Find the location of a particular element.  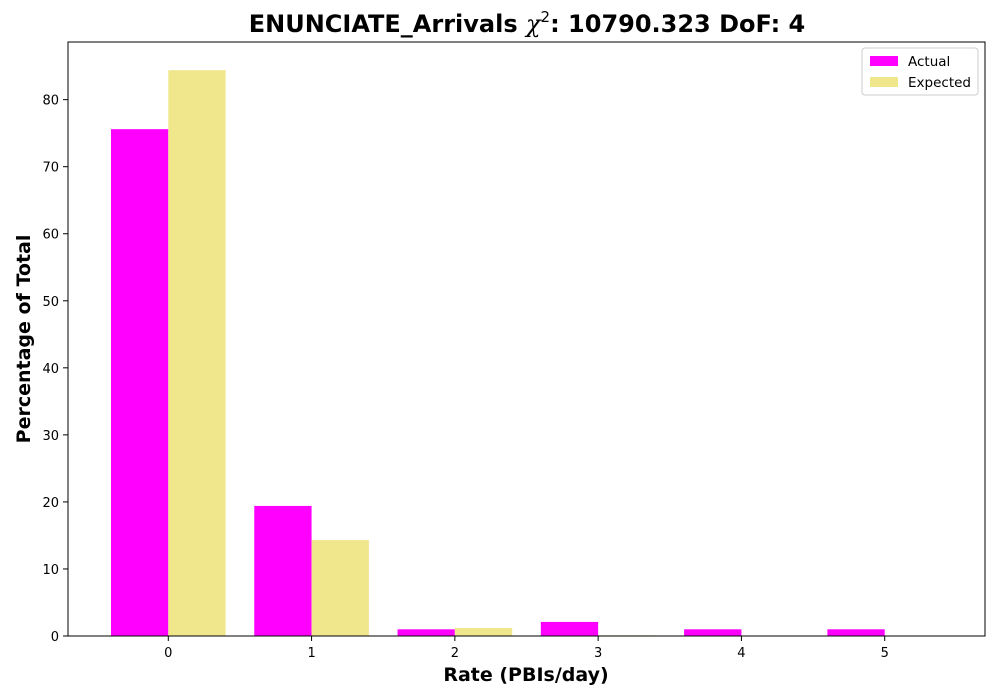

x-tick-label: 5 is located at coordinates (885, 653).